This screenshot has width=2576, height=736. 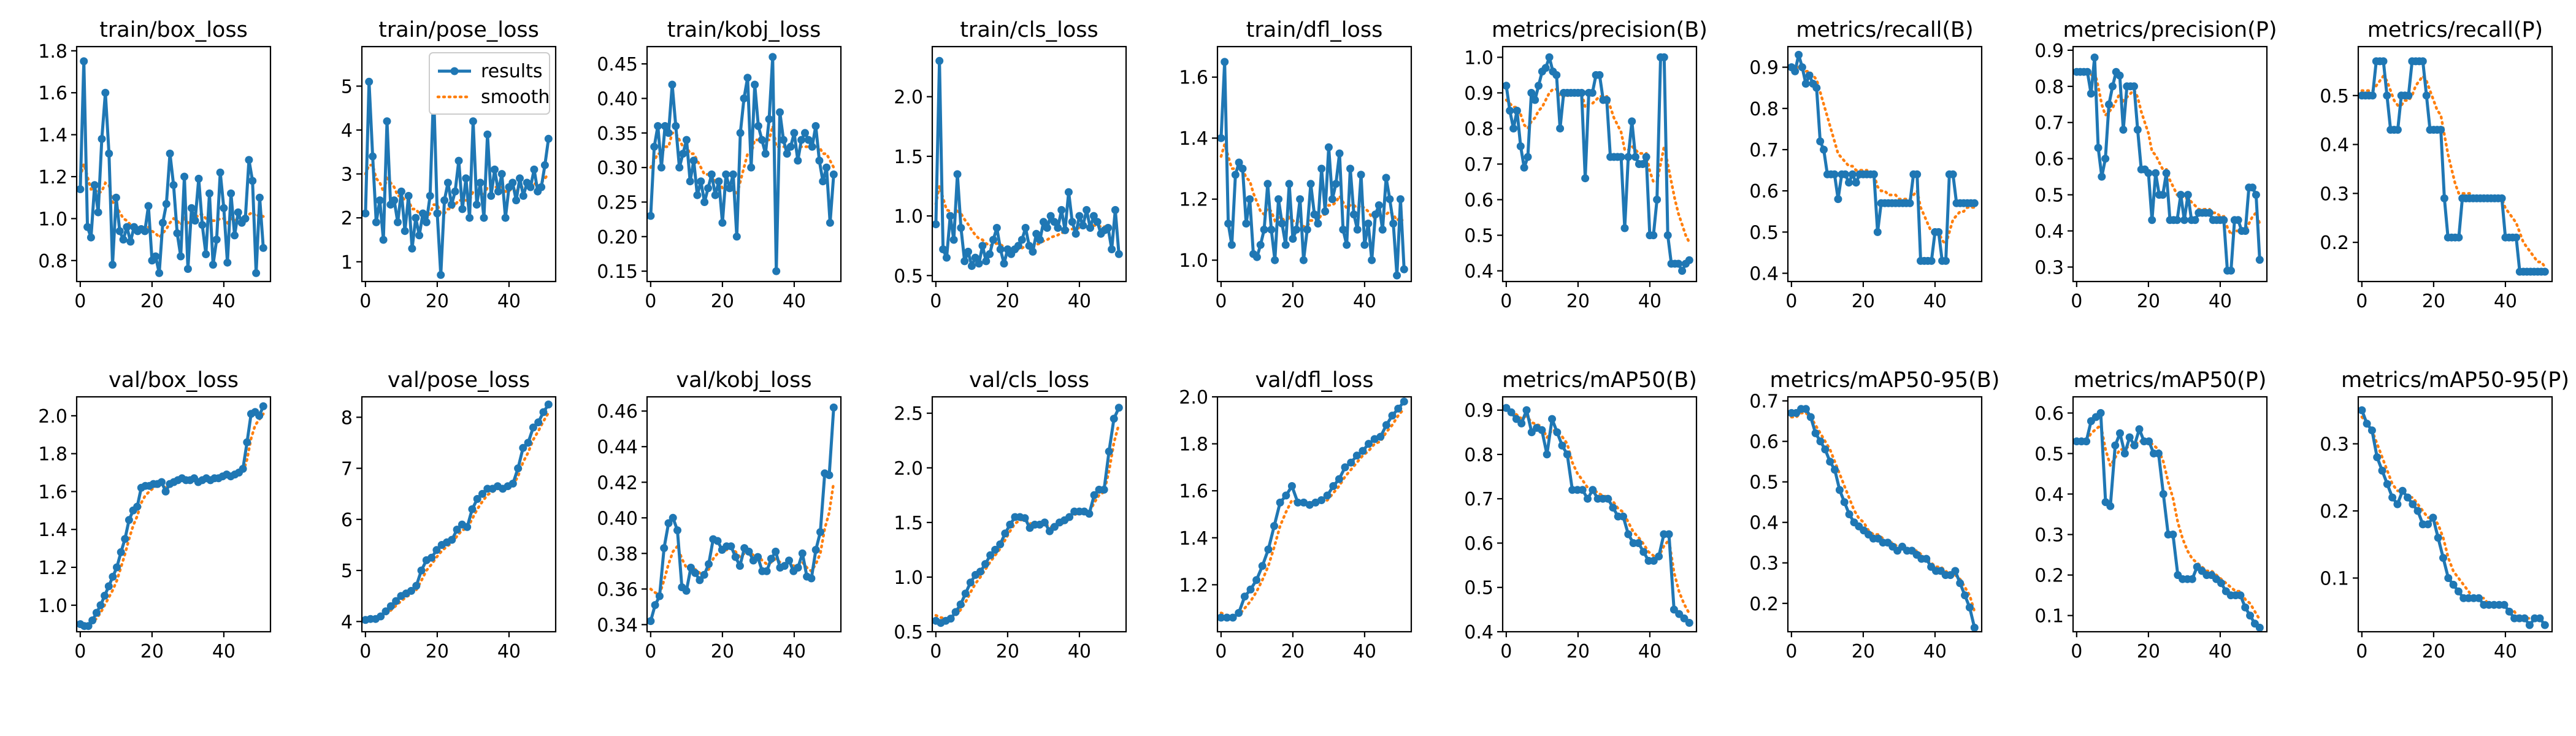 What do you see at coordinates (1866, 165) in the screenshot?
I see `subplot: metrics/recall(B) 0 20 40 0.4 0.5 0.6 0.7 0.8 0.9` at bounding box center [1866, 165].